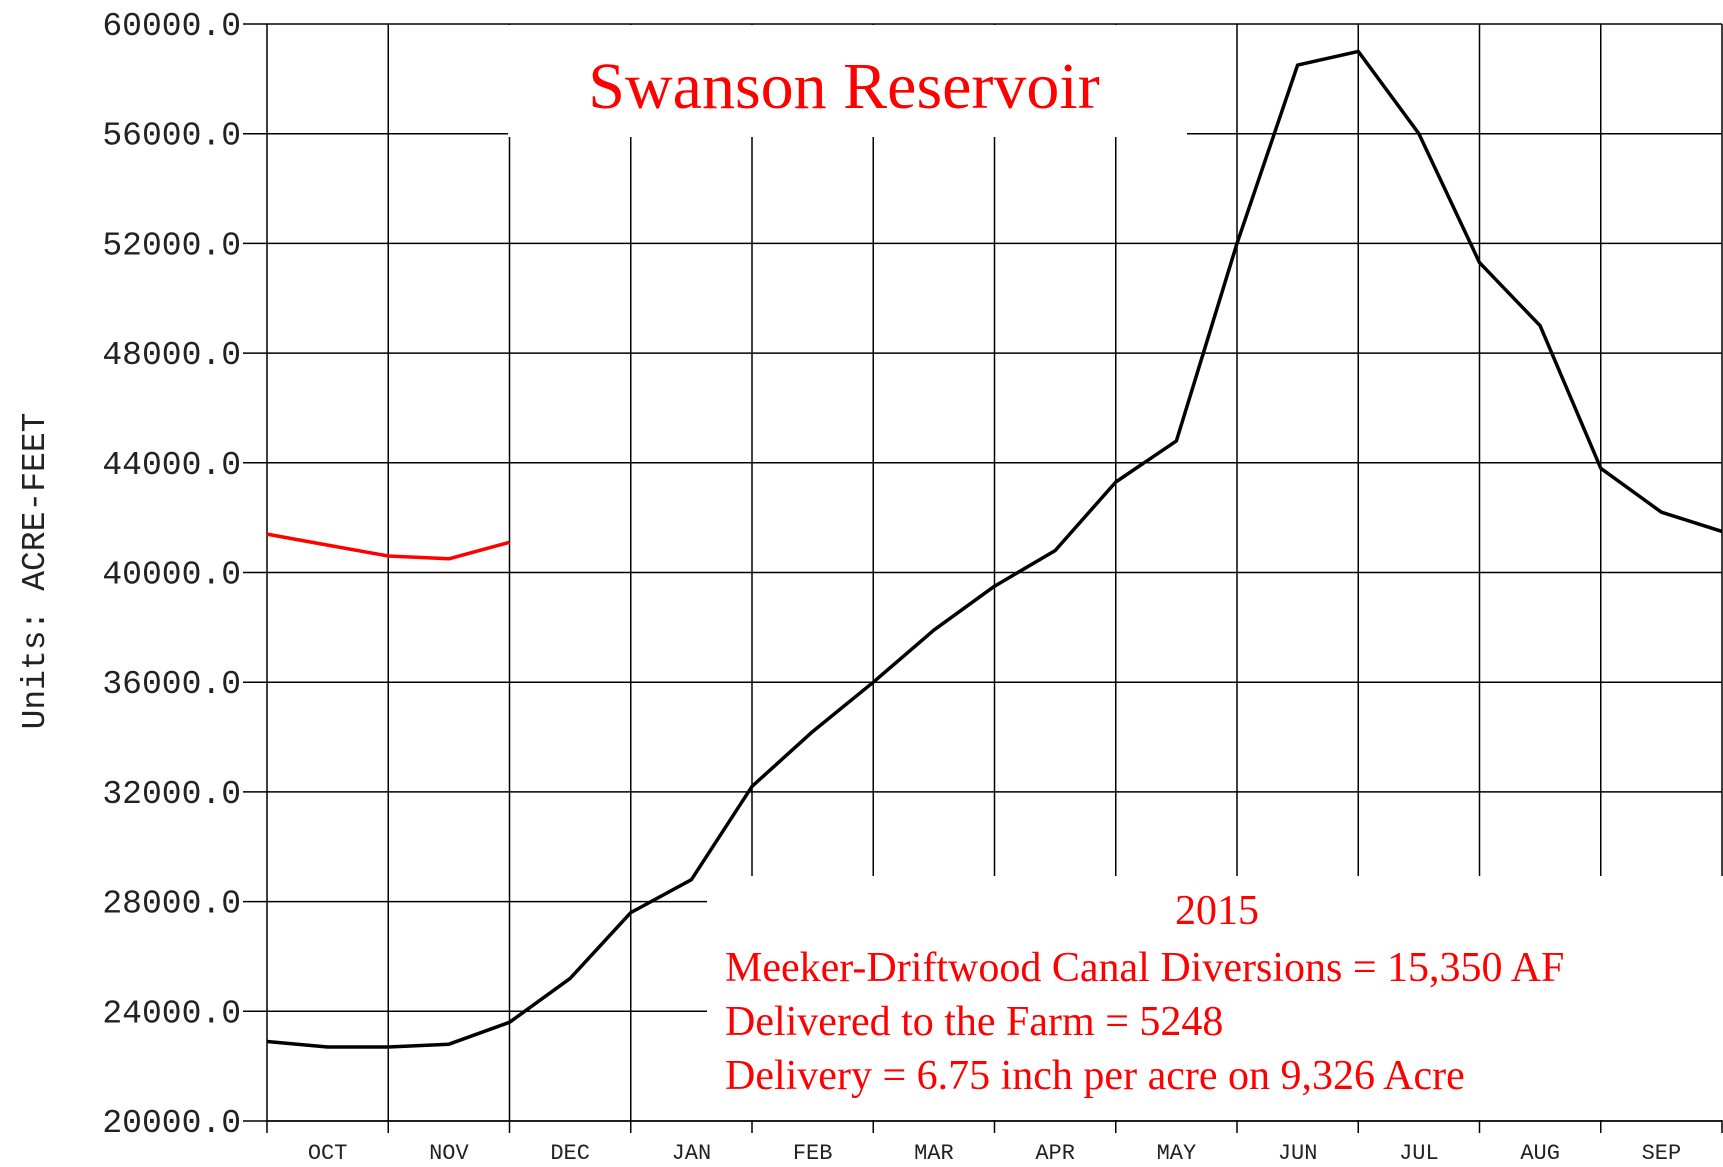 The height and width of the screenshot is (1167, 1723). Describe the element at coordinates (1662, 1153) in the screenshot. I see `x-tick-label: SEP` at that location.